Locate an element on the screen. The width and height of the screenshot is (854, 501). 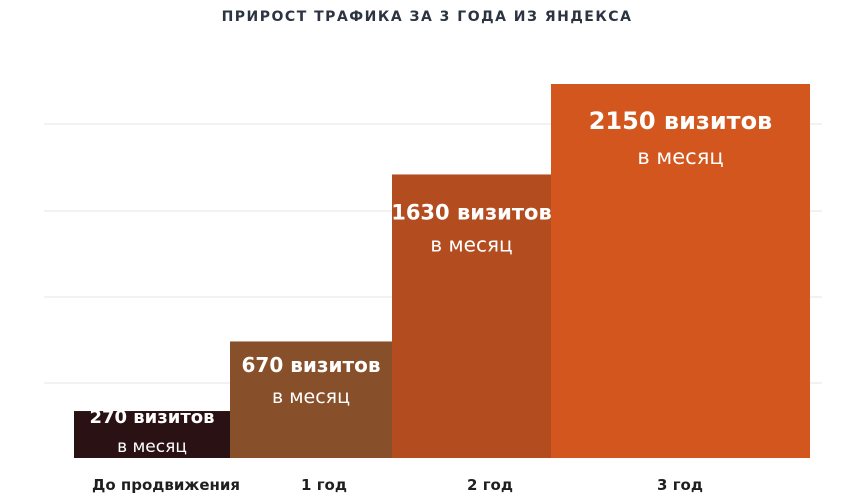
chart-title: ПРИРОСТ ТРАФИКА ЗА 3 ГОДА ИЗ ЯНДЕКСА is located at coordinates (427, 17).